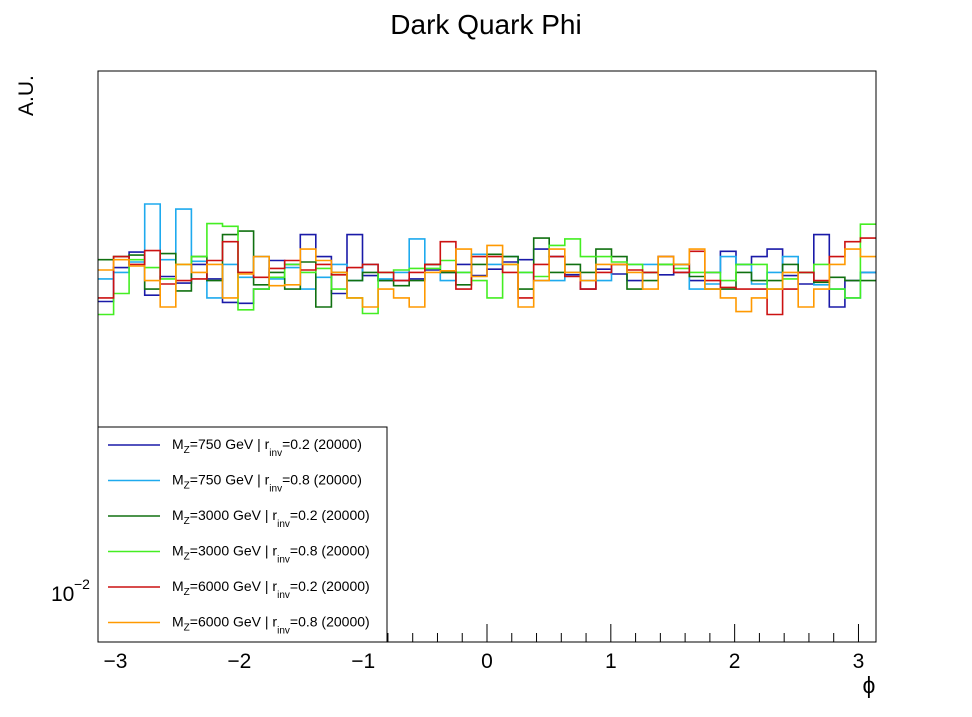 This screenshot has height=717, width=972. Describe the element at coordinates (271, 589) in the screenshot. I see `legend-entry: MZ=6000 GeV | rinv=0.2 (20000)` at that location.